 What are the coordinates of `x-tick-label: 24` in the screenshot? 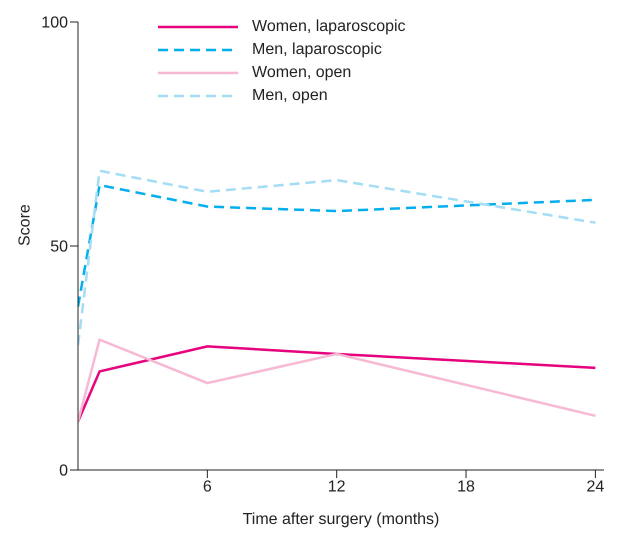 It's located at (595, 487).